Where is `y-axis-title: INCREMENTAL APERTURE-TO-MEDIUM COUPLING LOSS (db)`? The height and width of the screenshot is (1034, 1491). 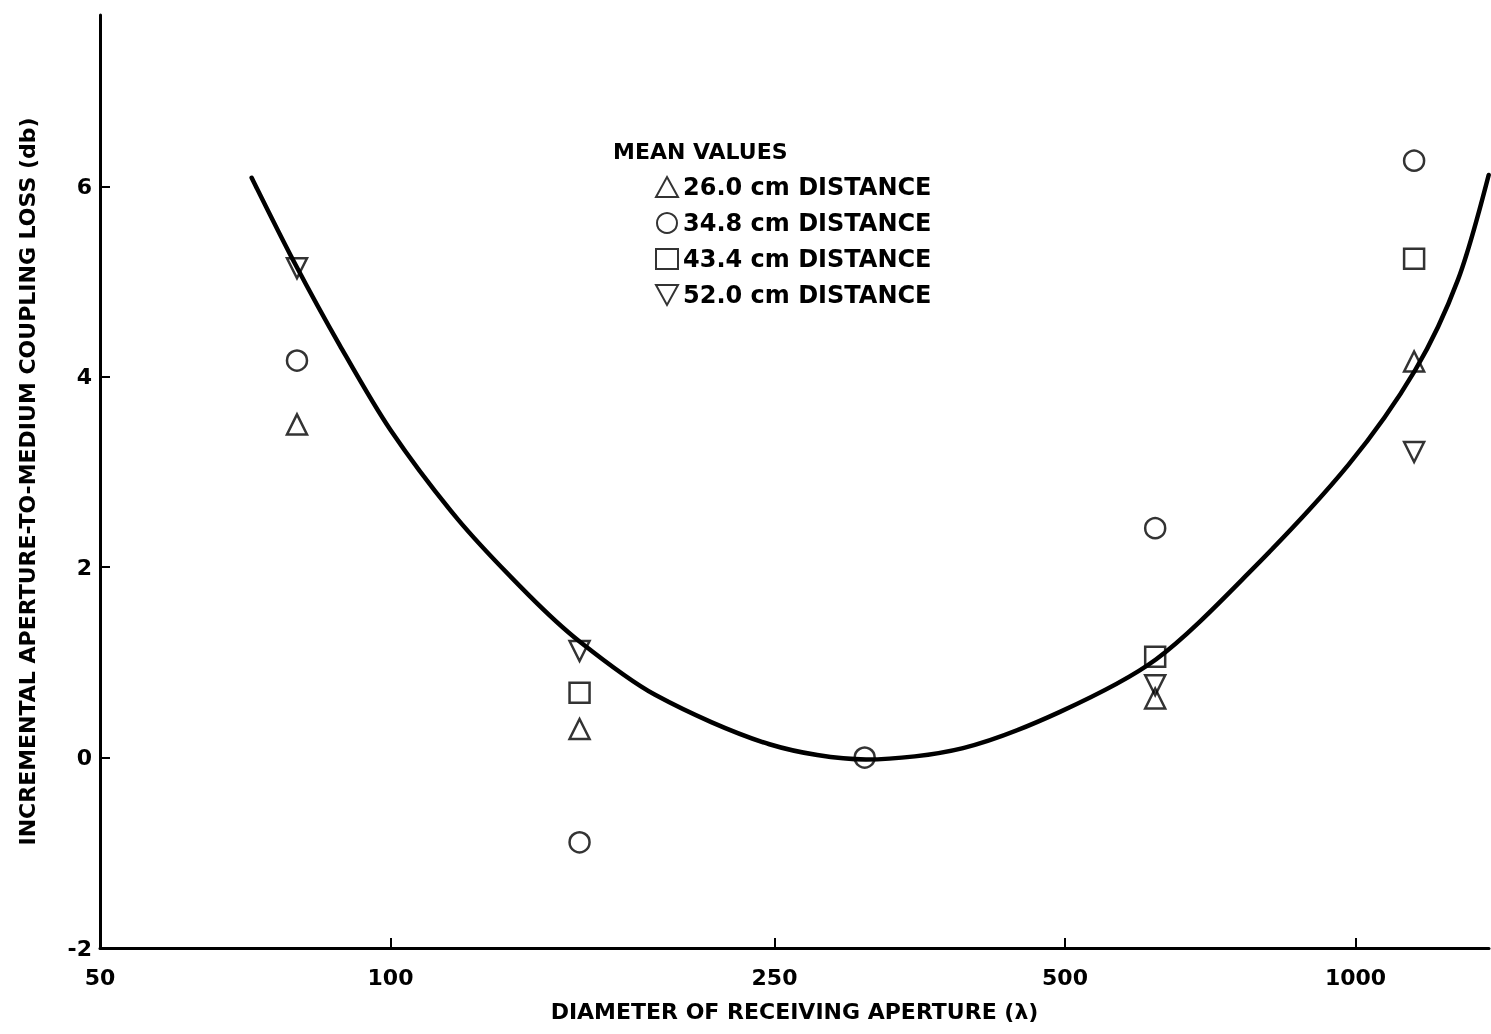
y-axis-title: INCREMENTAL APERTURE-TO-MEDIUM COUPLING LOSS (db) is located at coordinates (27, 481).